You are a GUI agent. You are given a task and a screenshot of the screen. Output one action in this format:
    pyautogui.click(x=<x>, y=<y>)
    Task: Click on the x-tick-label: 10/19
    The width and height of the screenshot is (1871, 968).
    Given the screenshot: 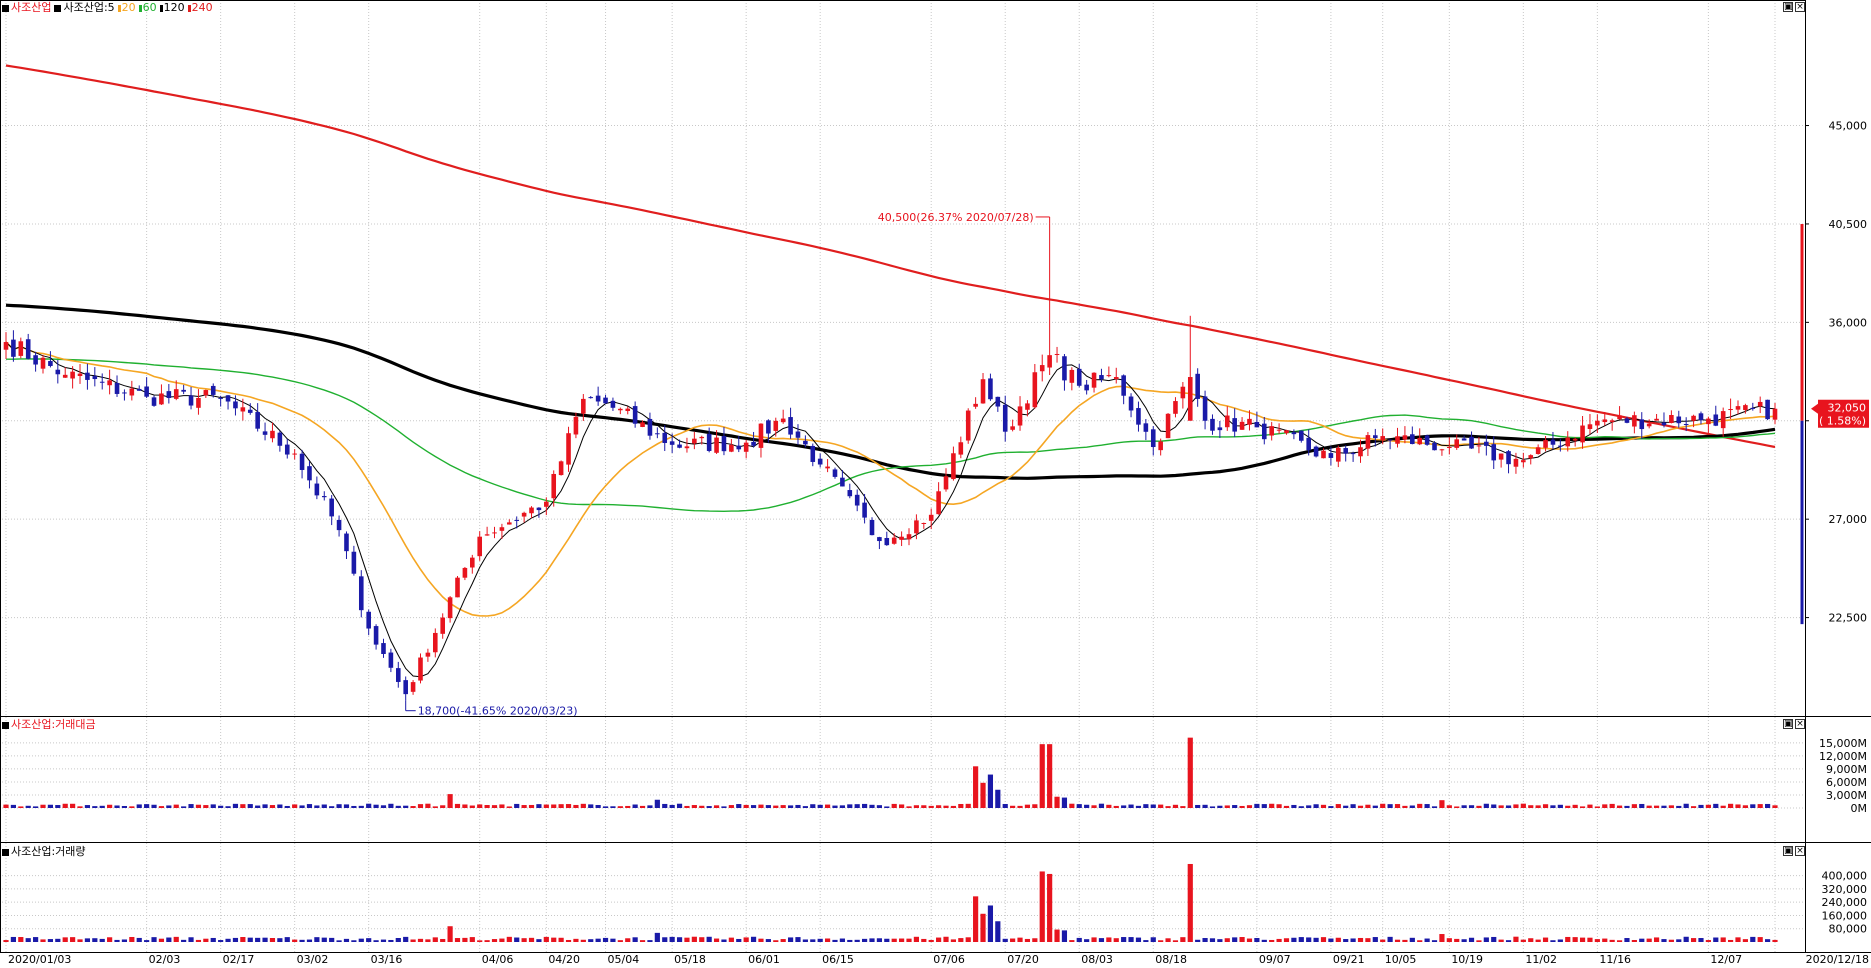 What is the action you would take?
    pyautogui.click(x=1467, y=958)
    